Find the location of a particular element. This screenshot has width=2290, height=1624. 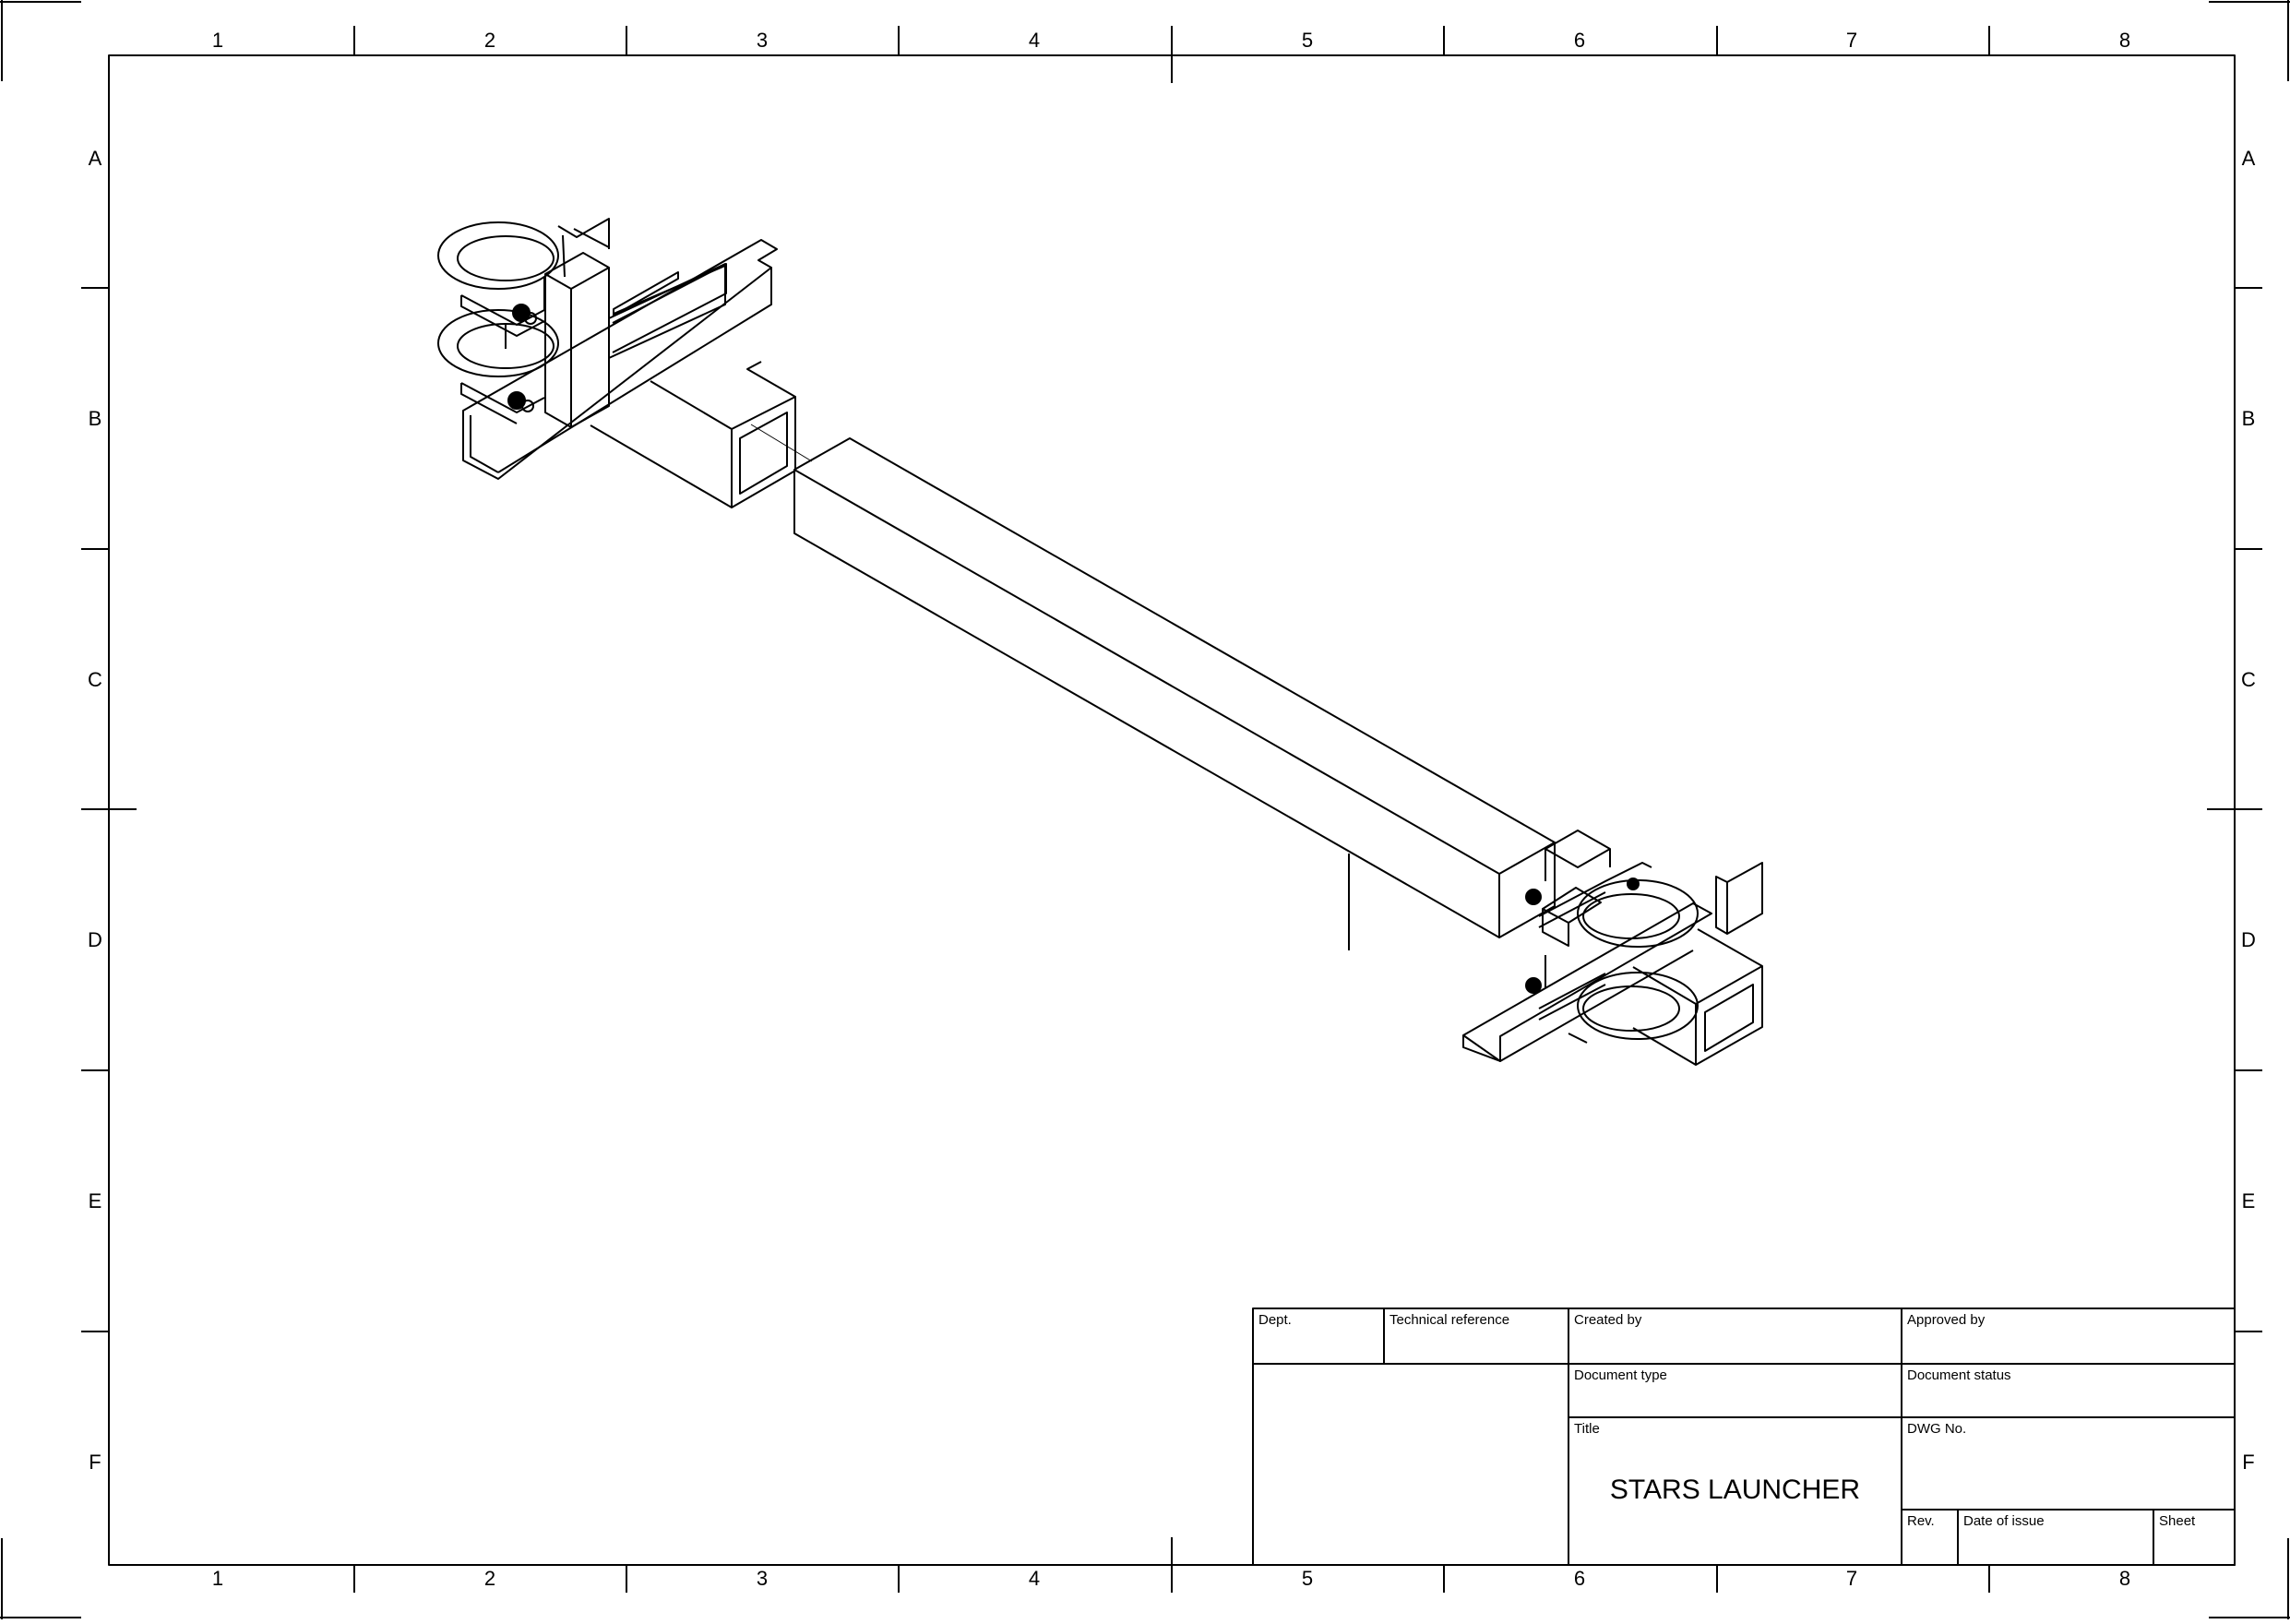

row-label-left-d: D is located at coordinates (95, 939).